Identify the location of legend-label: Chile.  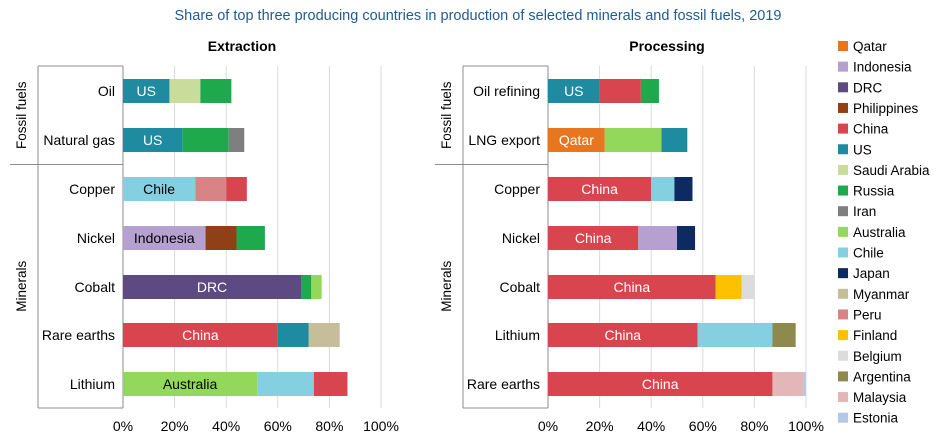
(868, 253).